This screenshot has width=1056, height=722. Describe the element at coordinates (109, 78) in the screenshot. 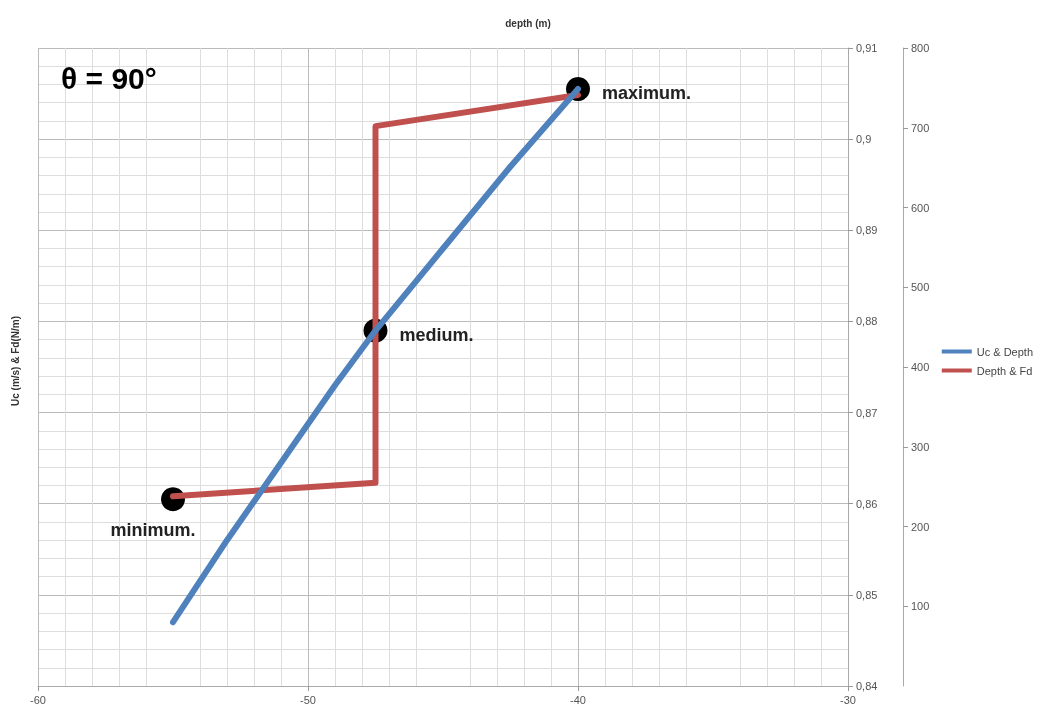

I see `chart-title: θ = 90°` at that location.